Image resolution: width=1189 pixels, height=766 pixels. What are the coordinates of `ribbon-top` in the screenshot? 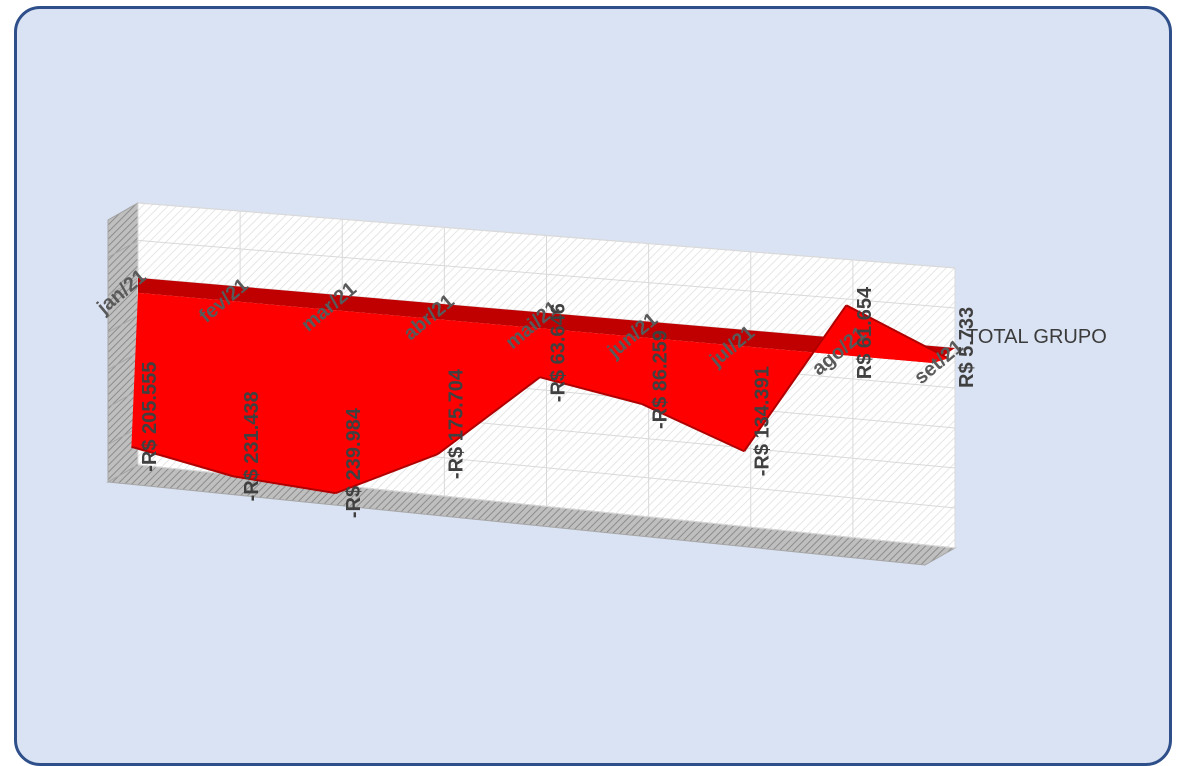 It's located at (546, 320).